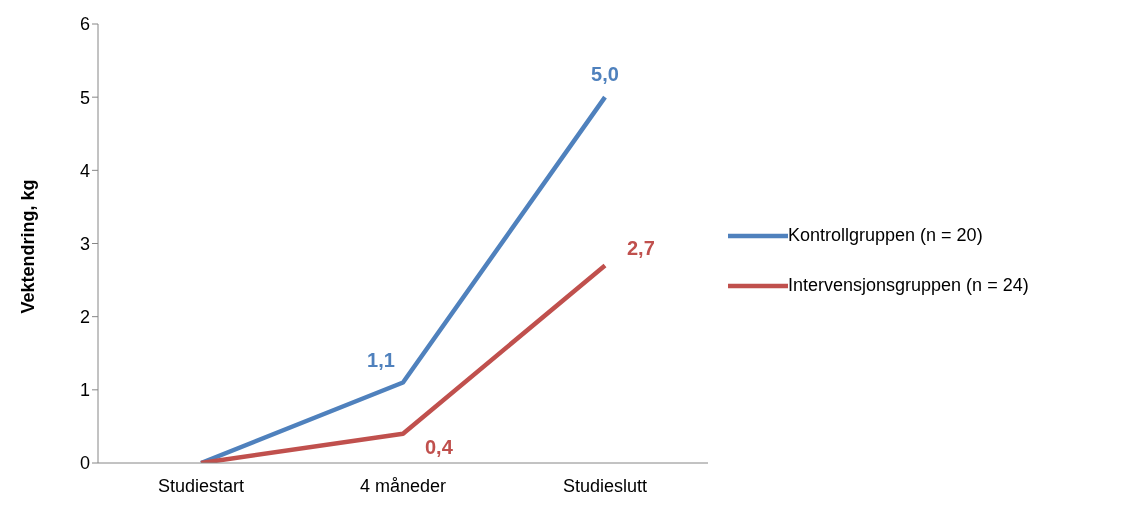 The width and height of the screenshot is (1146, 523). I want to click on y-tick-label: 0, so click(84, 463).